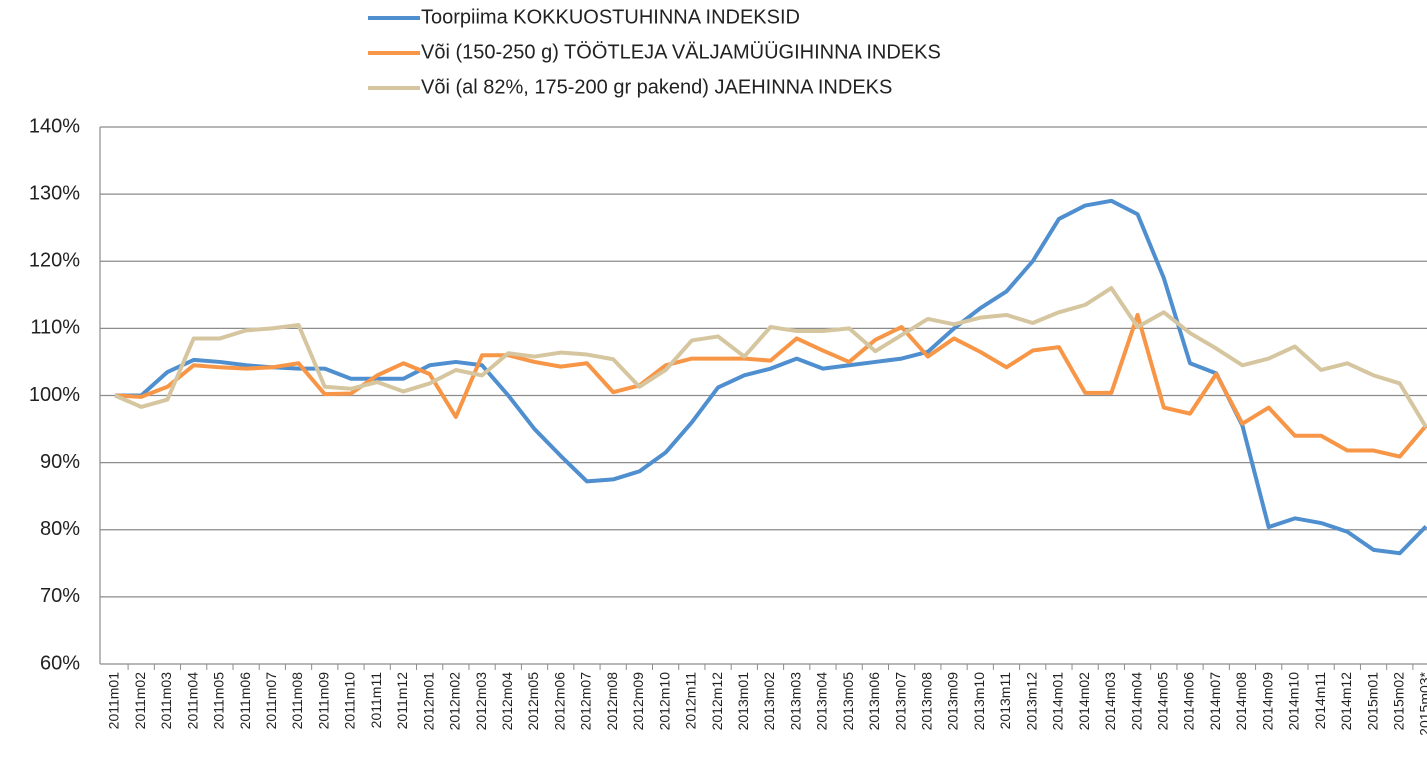 This screenshot has height=776, width=1427. What do you see at coordinates (612, 701) in the screenshot?
I see `x-tick-label: 2012m08` at bounding box center [612, 701].